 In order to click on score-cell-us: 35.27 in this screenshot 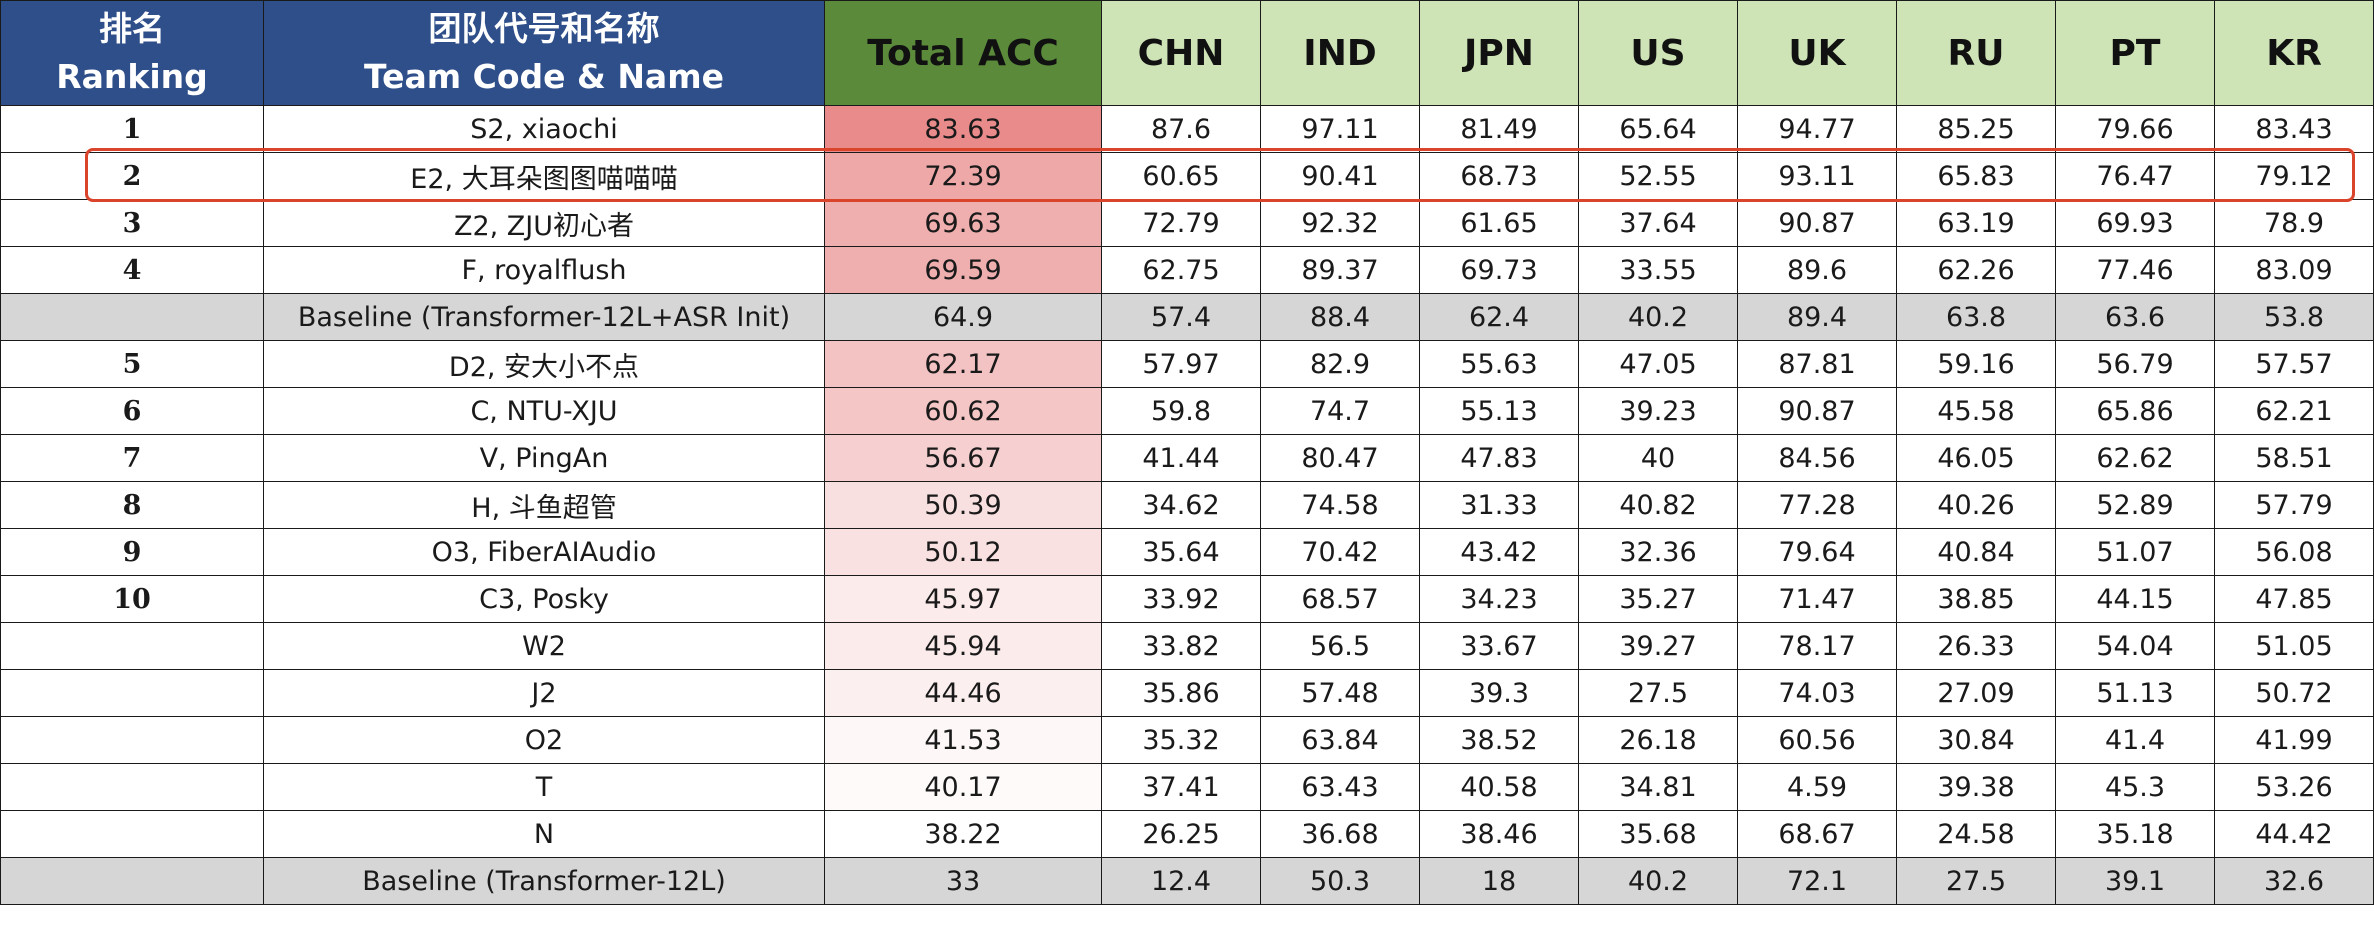, I will do `click(1658, 599)`.